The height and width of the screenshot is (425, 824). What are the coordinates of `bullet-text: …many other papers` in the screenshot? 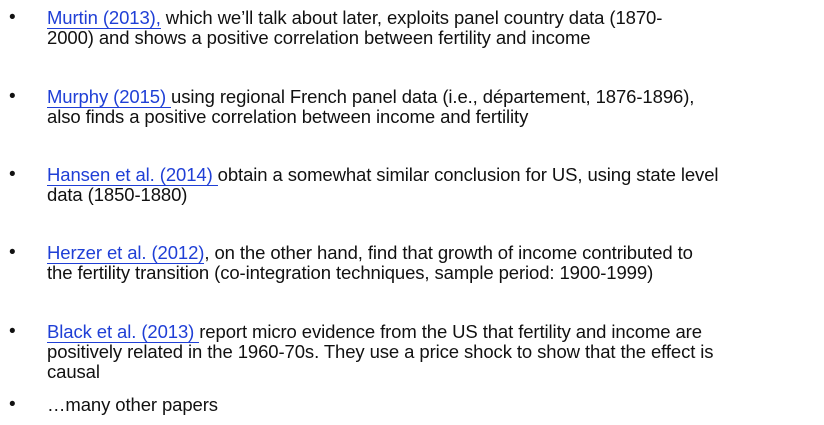 It's located at (434, 405).